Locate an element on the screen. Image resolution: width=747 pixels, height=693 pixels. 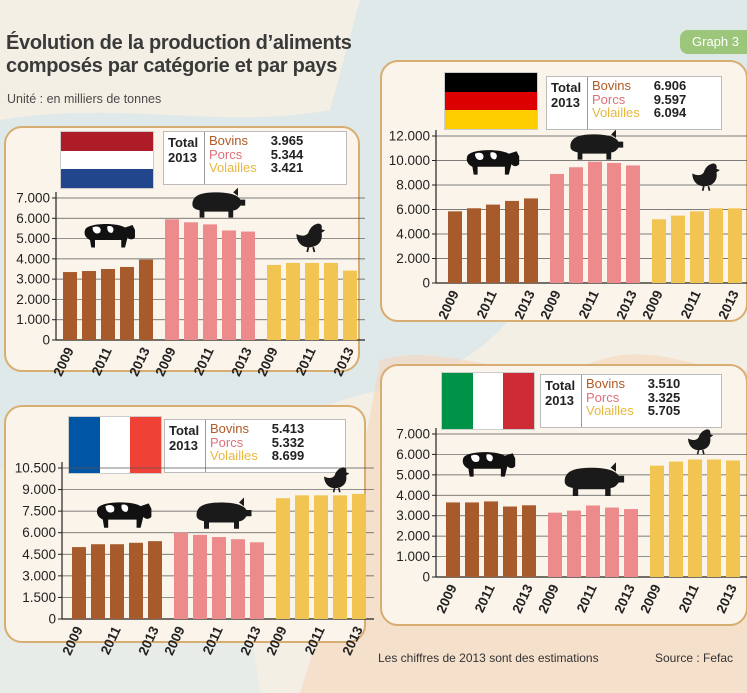
chart-title-line2: composés par catégorie et par pays is located at coordinates (172, 66).